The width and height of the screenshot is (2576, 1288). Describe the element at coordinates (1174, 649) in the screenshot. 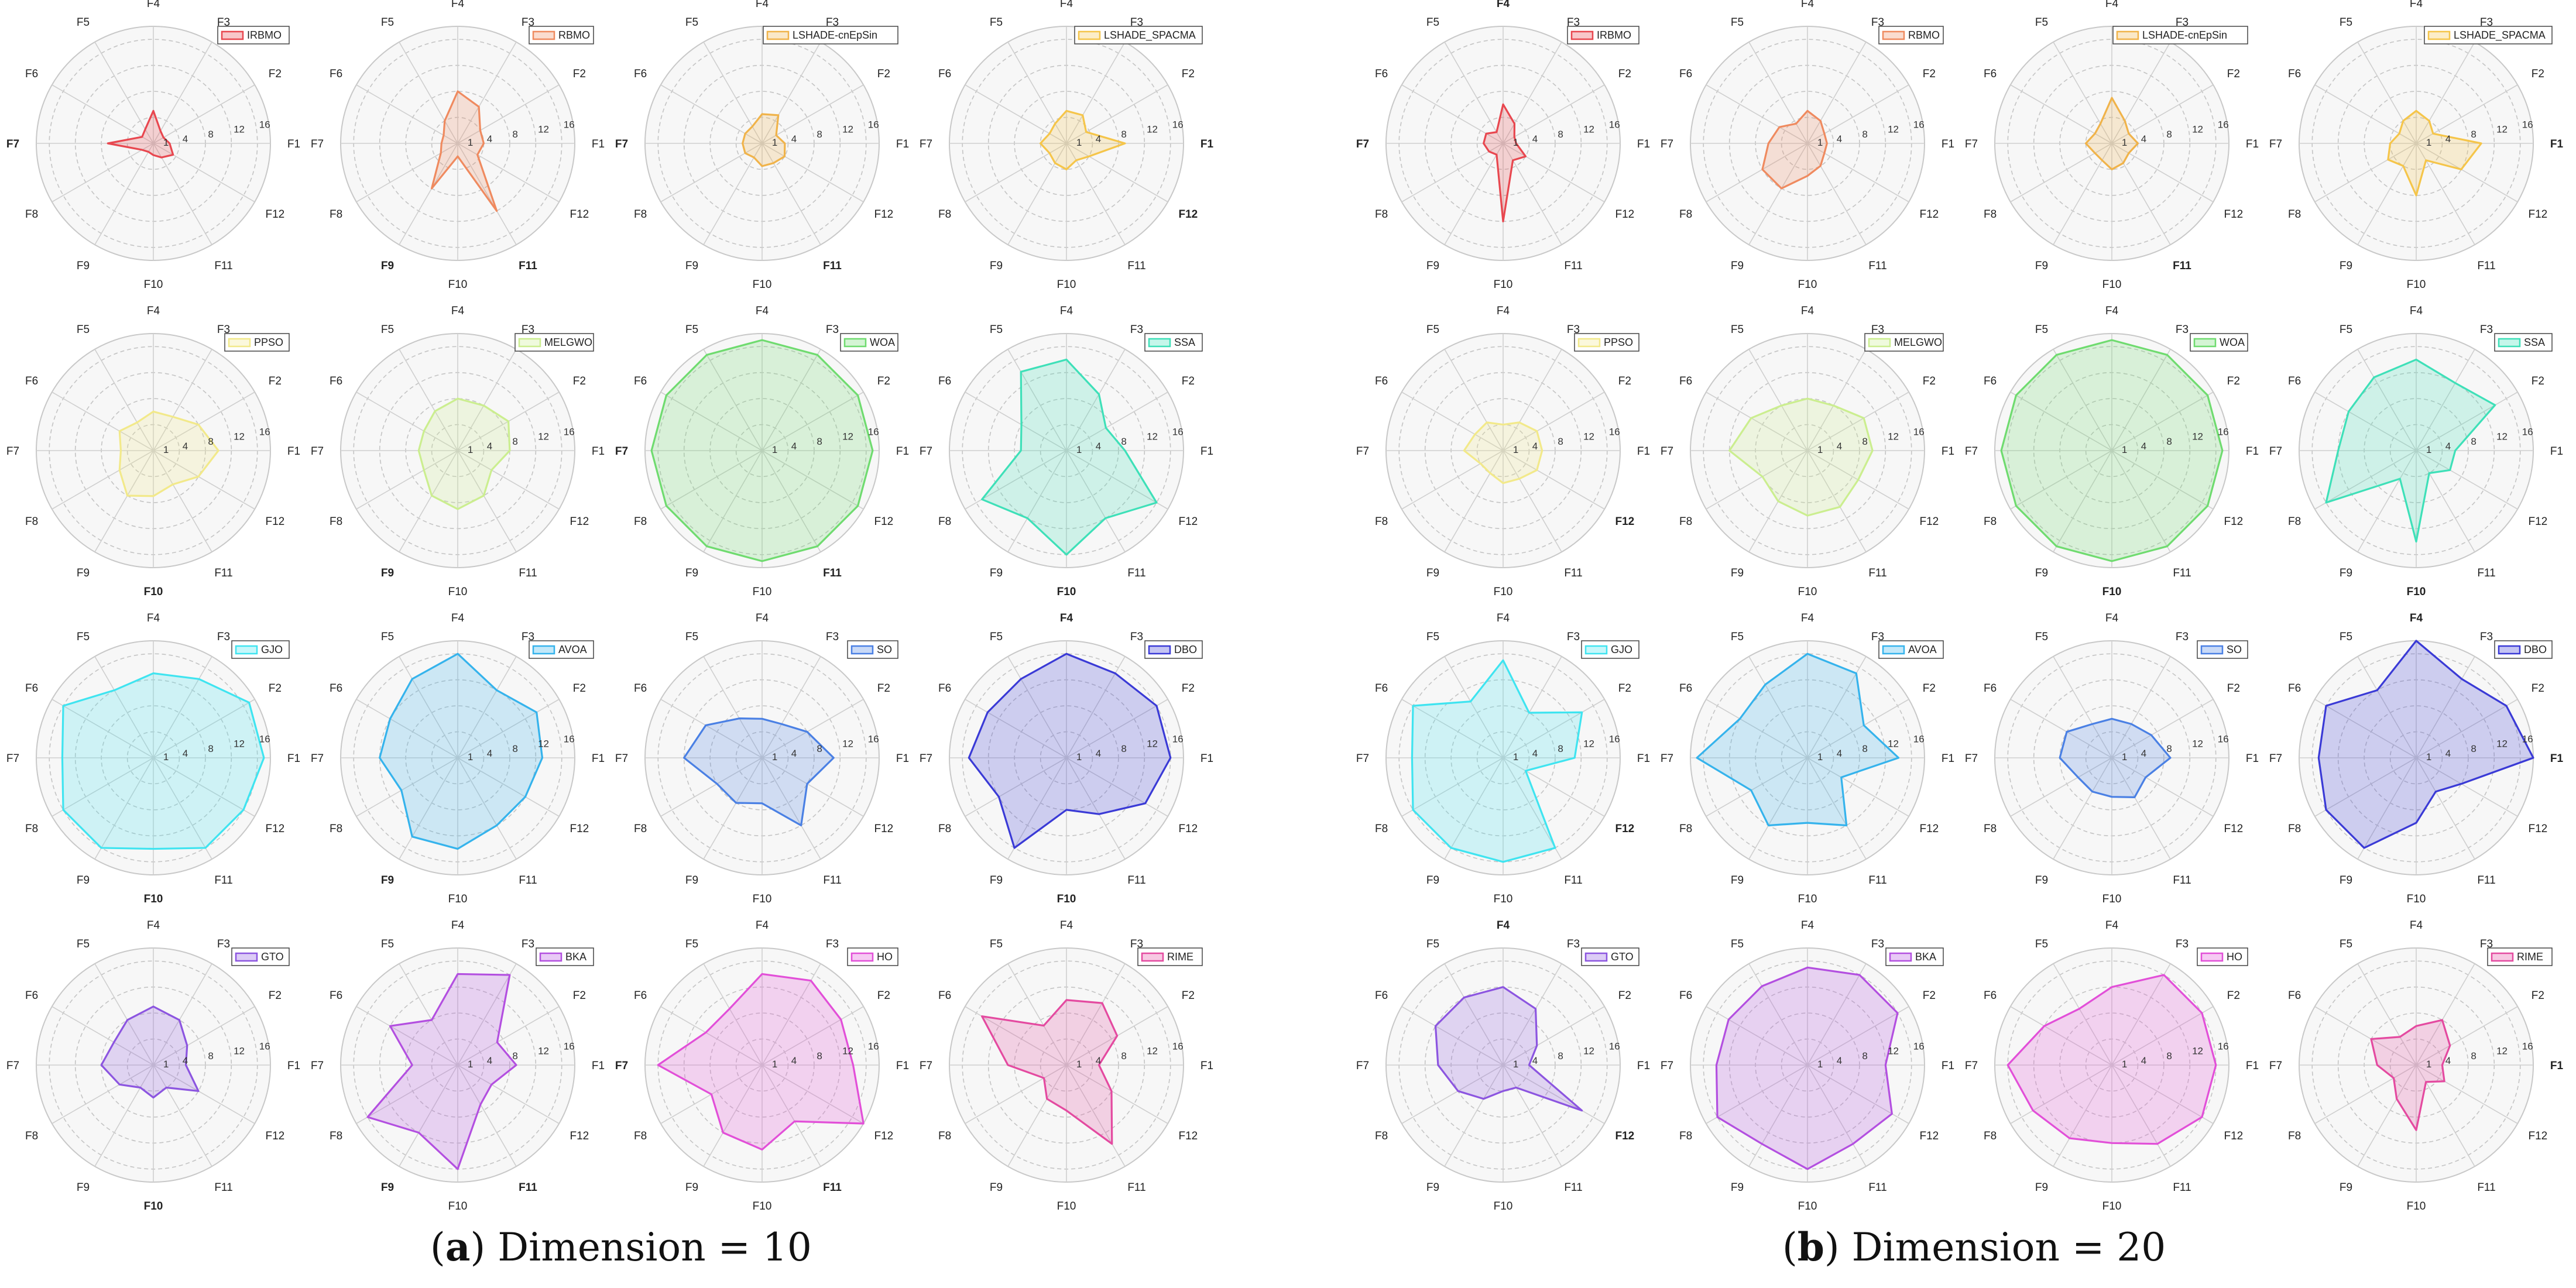

I see `legend: DBO` at that location.